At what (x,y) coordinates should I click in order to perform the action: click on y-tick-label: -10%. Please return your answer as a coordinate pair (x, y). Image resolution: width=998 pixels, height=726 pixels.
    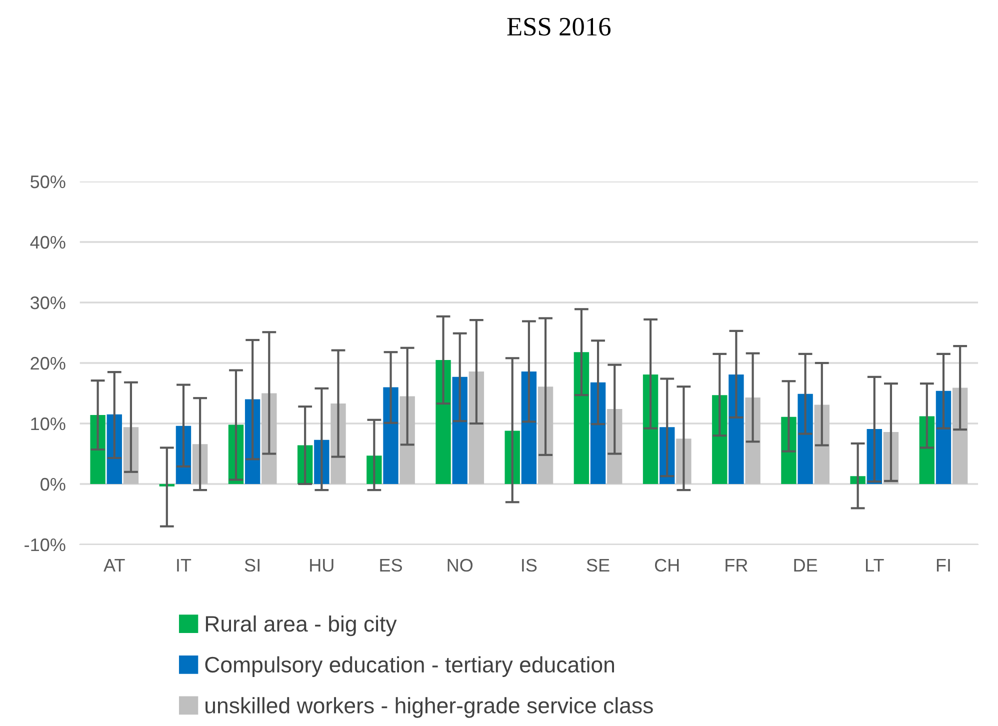
    Looking at the image, I should click on (45, 545).